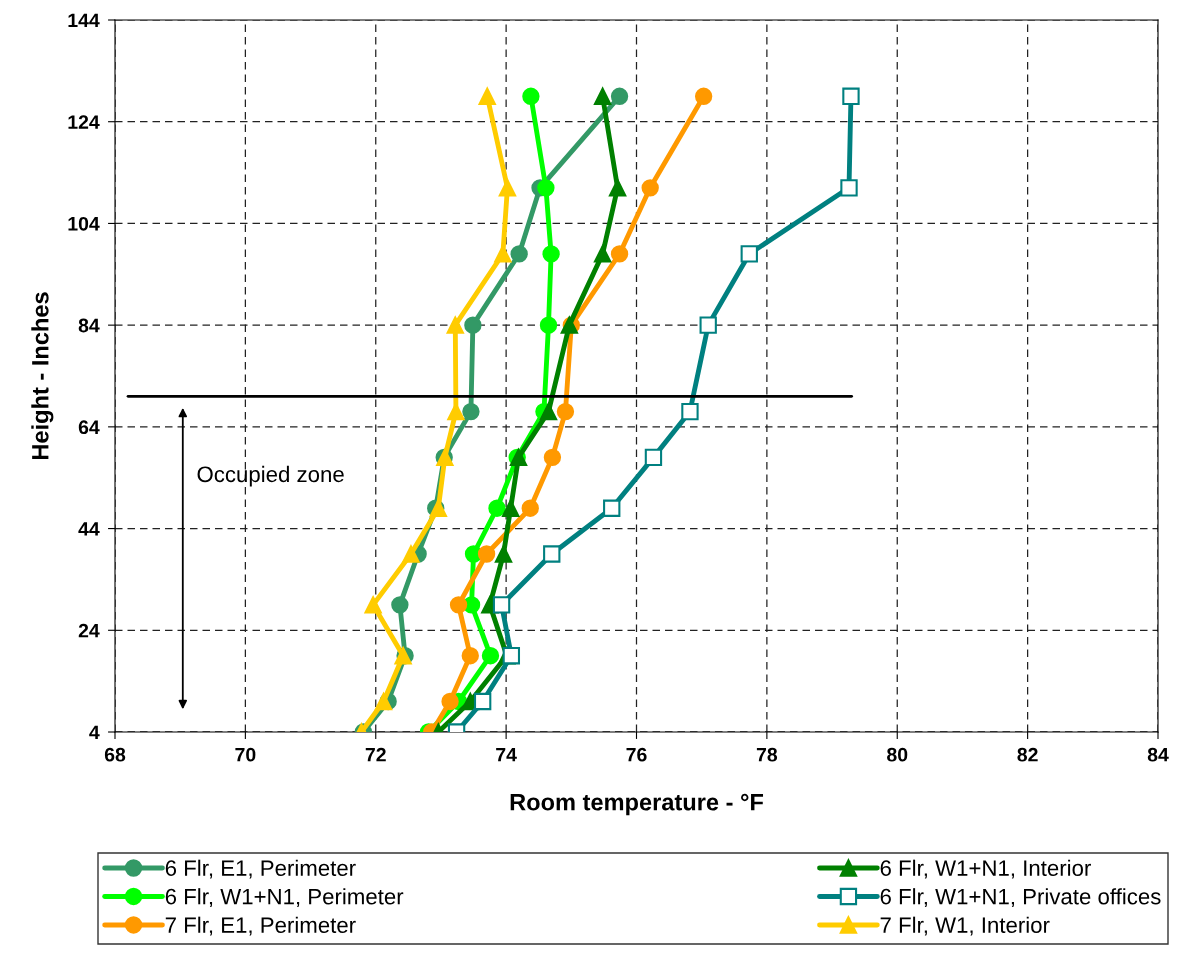  Describe the element at coordinates (284, 898) in the screenshot. I see `legend-label: 6 Flr, W1+N1, Perimeter` at that location.